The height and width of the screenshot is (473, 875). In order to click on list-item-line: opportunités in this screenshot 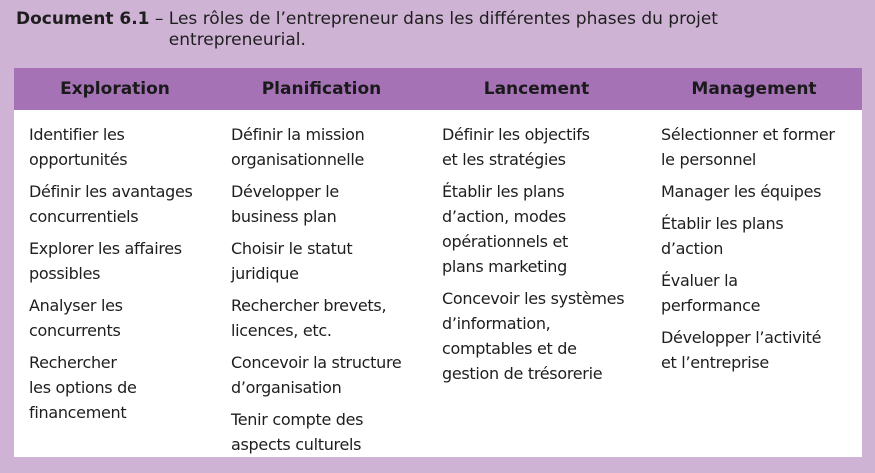, I will do `click(78, 159)`.